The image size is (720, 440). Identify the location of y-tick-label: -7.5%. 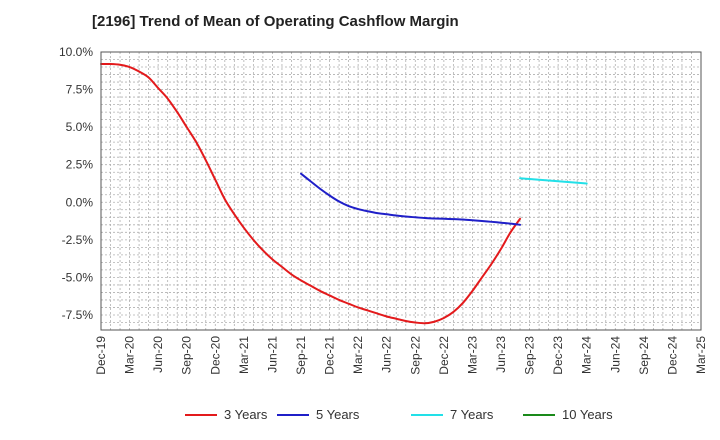
(78, 315).